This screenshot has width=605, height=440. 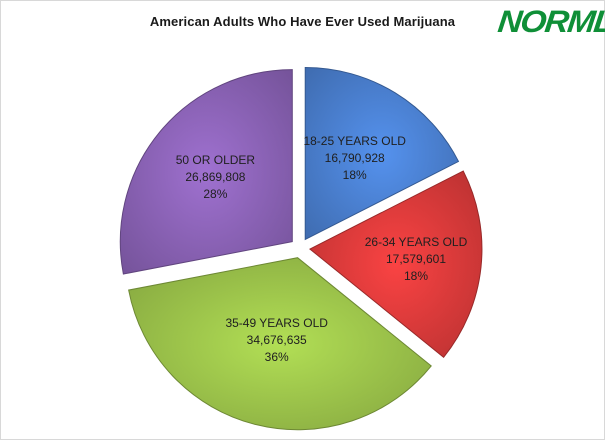 I want to click on slice-category-label-2: 26-34 YEARS OLD, so click(x=416, y=242).